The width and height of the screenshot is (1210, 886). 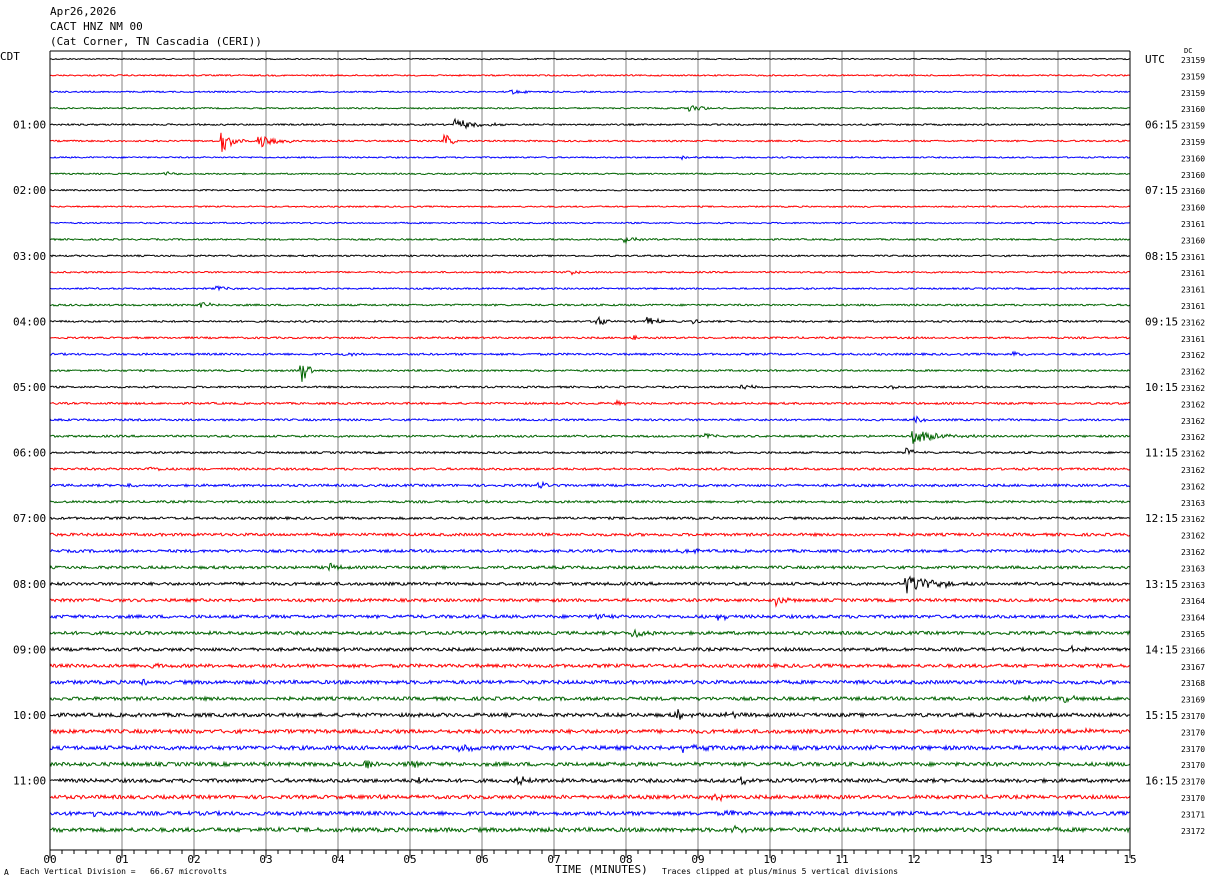 I want to click on x-tick-label: 09, so click(x=697, y=859).